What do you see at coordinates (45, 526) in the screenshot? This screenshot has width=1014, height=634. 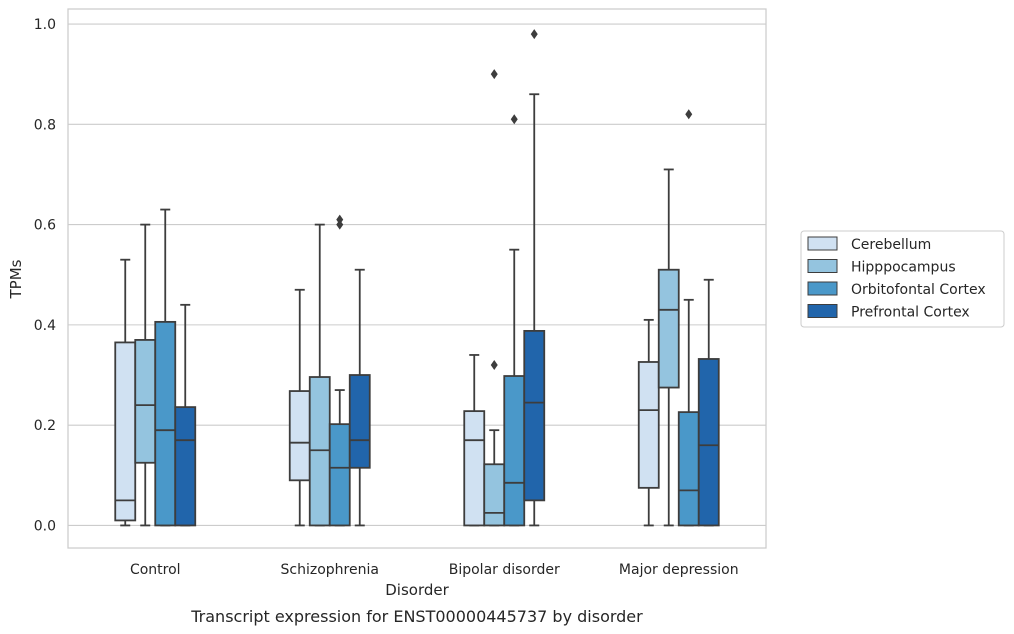 I see `y-tick-label: 0.0` at bounding box center [45, 526].